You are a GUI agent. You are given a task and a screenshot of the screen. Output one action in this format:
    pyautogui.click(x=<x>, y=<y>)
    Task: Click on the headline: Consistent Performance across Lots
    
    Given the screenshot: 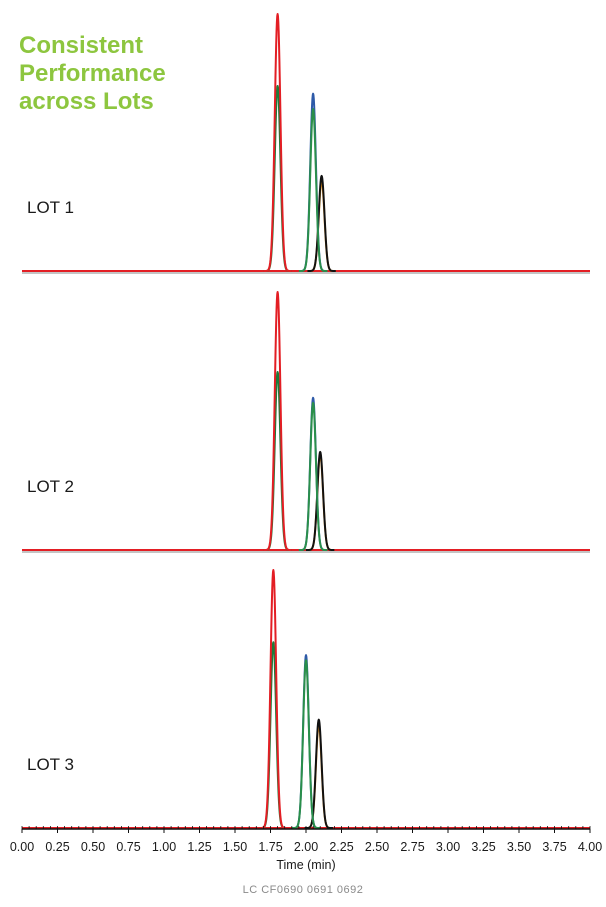 What is the action you would take?
    pyautogui.click(x=92, y=74)
    